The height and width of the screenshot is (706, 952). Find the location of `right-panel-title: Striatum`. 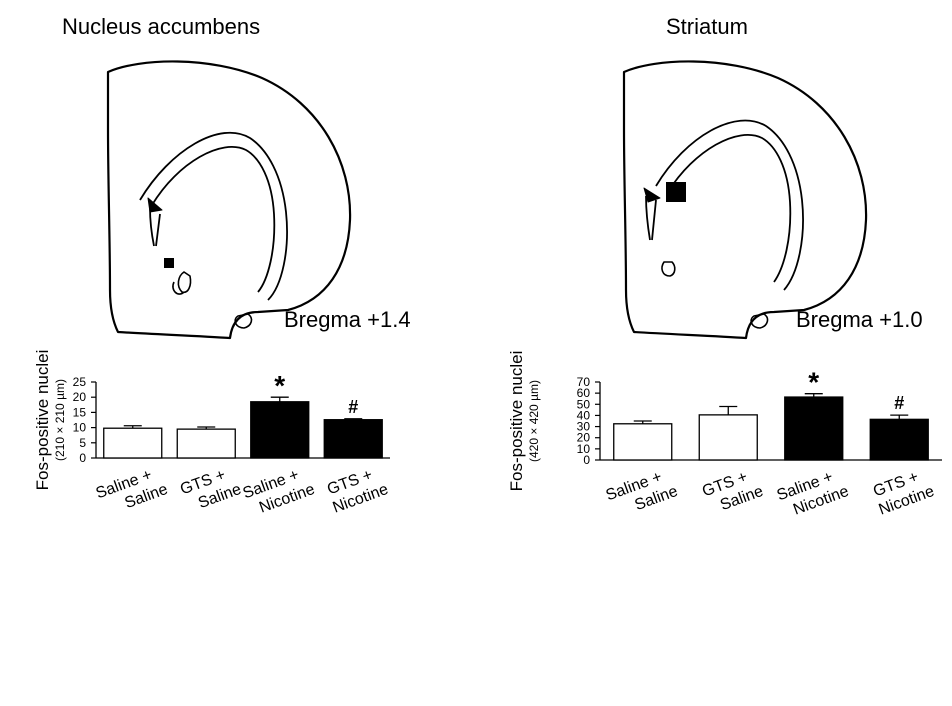

right-panel-title: Striatum is located at coordinates (707, 26).